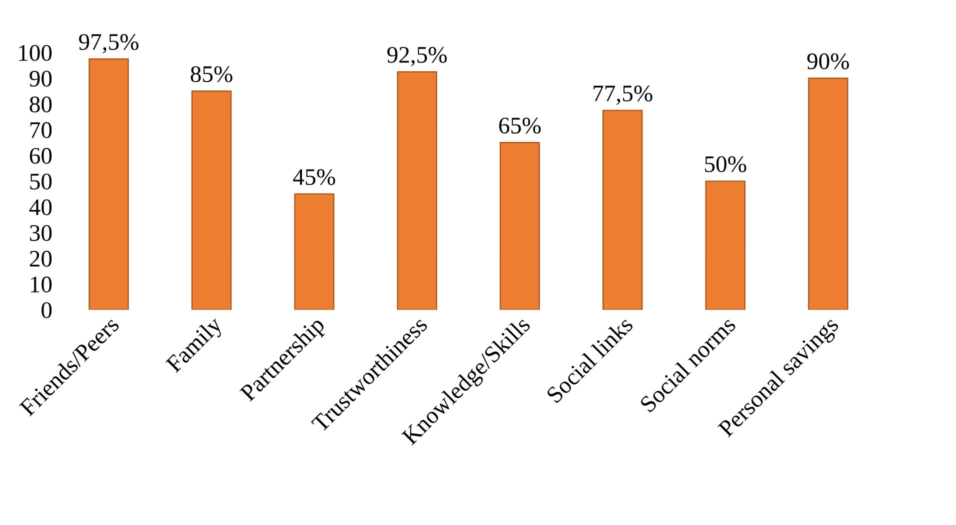 This screenshot has width=956, height=525. I want to click on y-tick-label: 50, so click(41, 182).